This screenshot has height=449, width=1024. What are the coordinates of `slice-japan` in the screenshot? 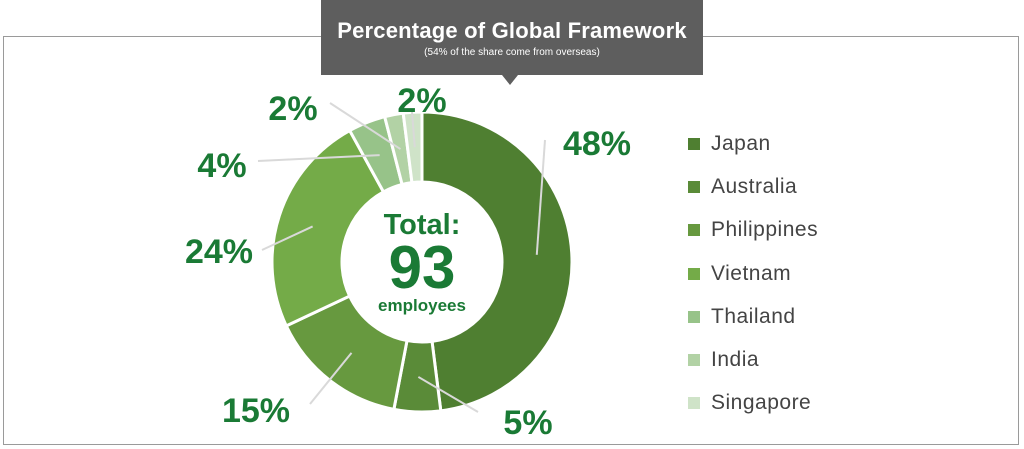 It's located at (497, 261).